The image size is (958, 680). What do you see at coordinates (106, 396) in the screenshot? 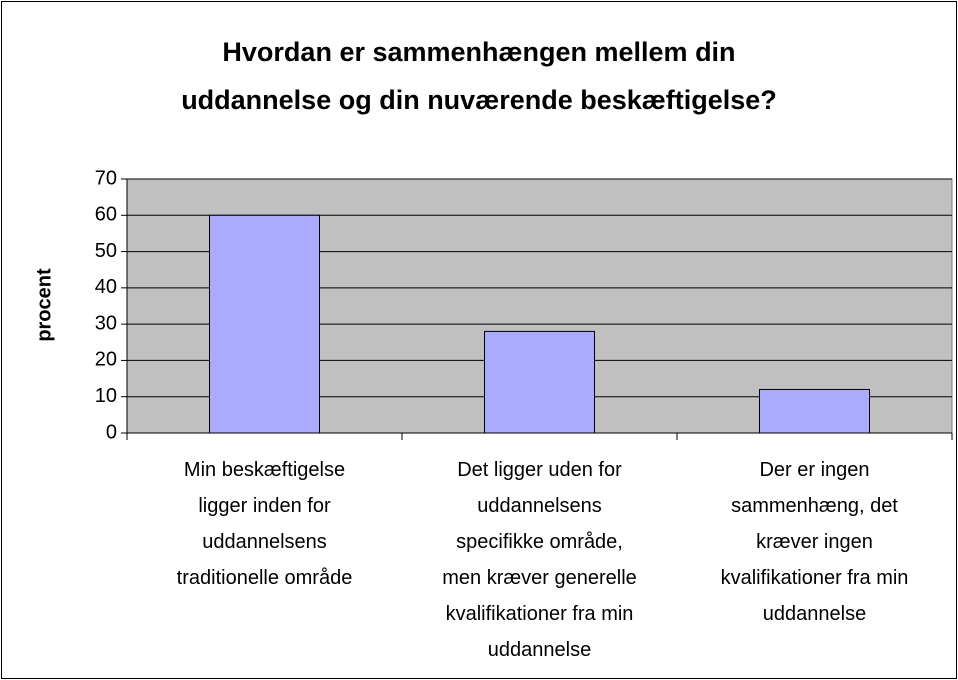
I see `y-tick-label: 10` at bounding box center [106, 396].